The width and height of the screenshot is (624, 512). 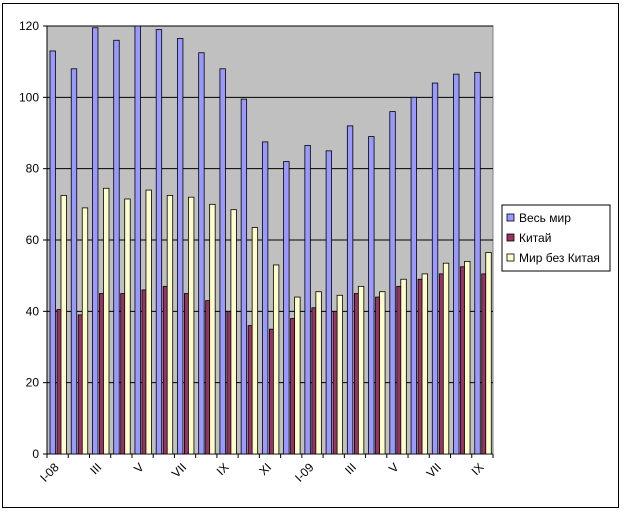 What do you see at coordinates (223, 469) in the screenshot?
I see `x-tick-label-9: IX` at bounding box center [223, 469].